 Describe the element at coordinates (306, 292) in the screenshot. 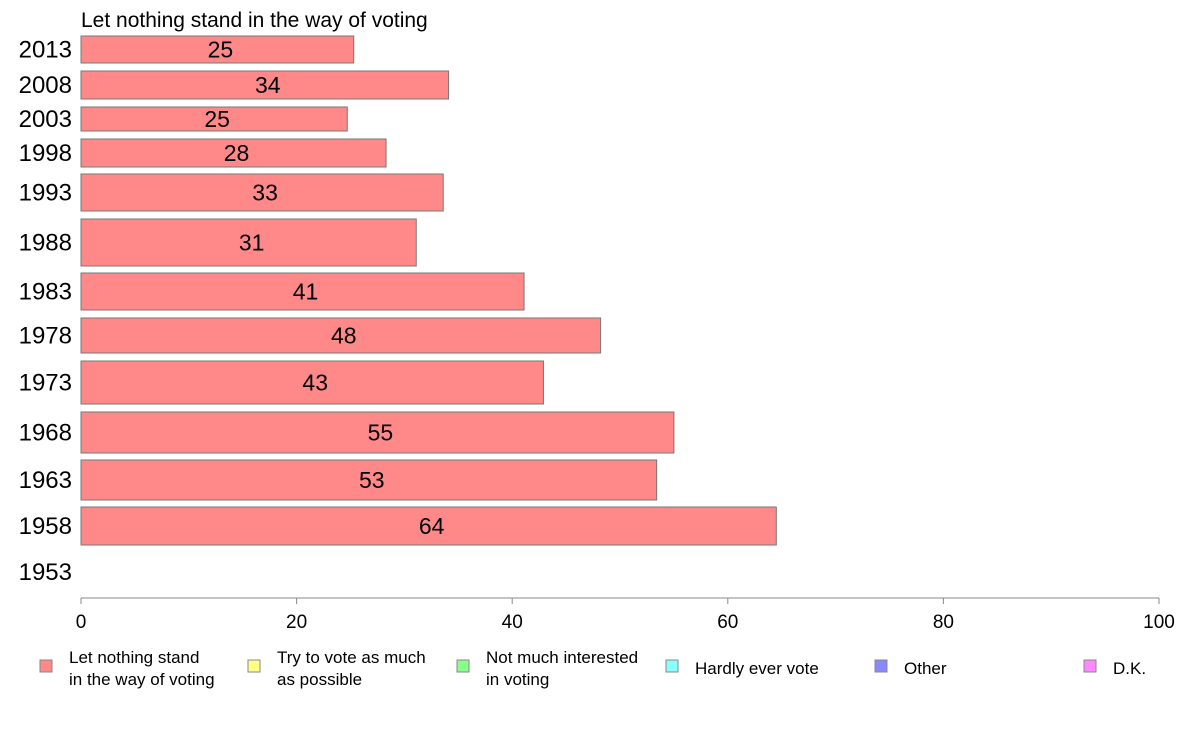

I see `bar-value-label: 41` at that location.